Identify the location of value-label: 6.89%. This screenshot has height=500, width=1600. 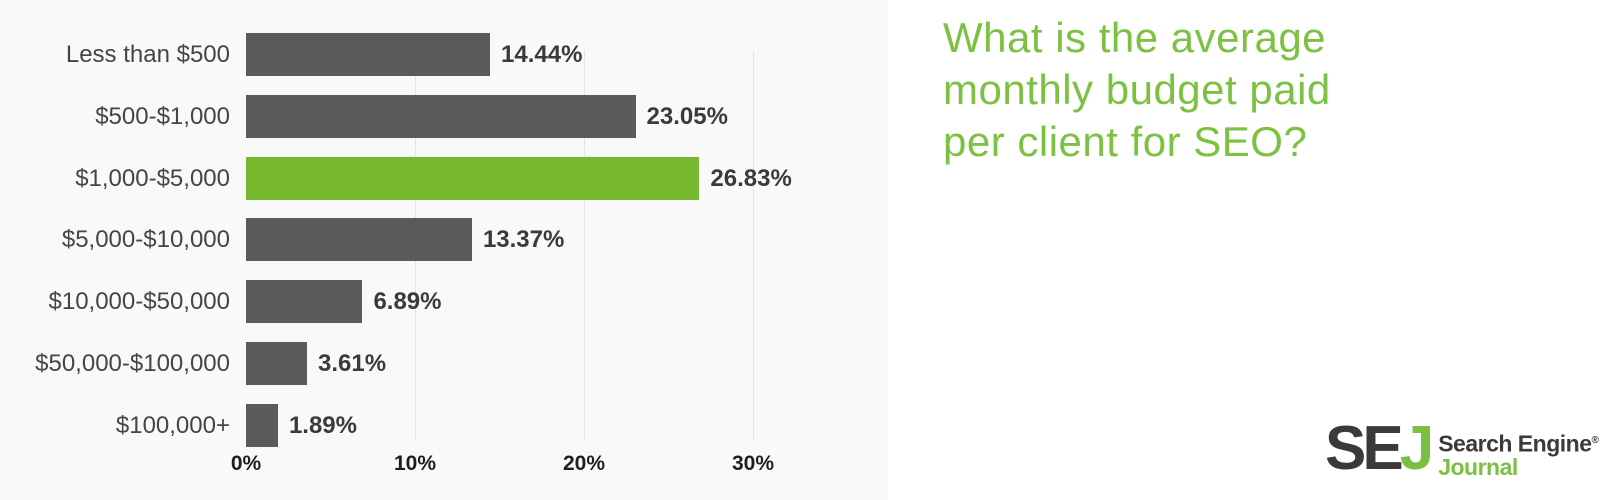
(407, 302).